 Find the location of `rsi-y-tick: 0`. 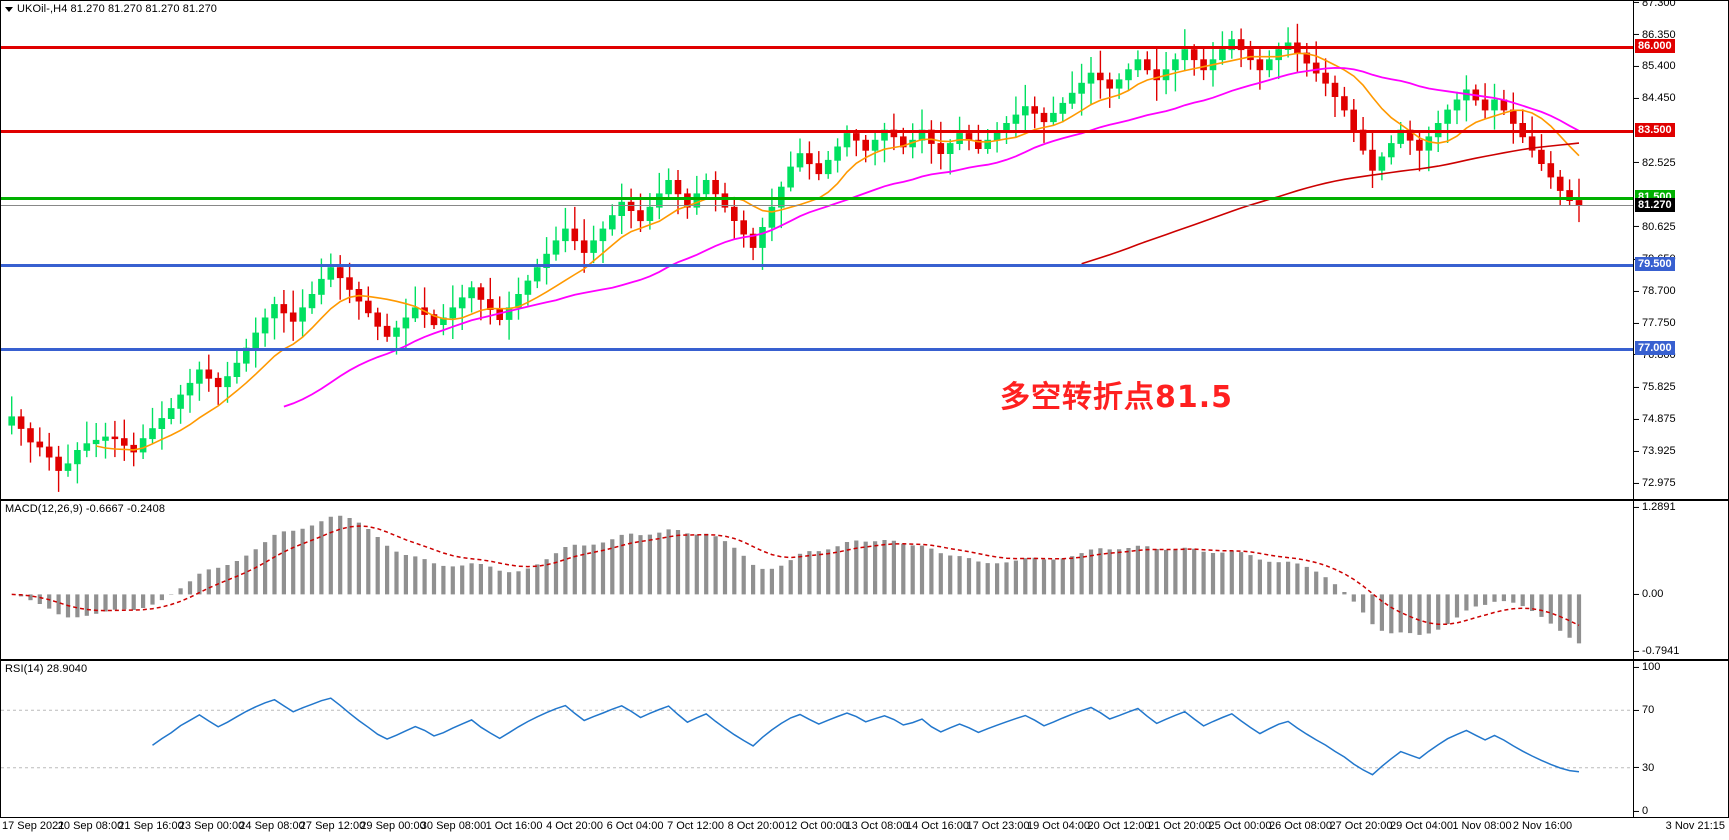

rsi-y-tick: 0 is located at coordinates (1641, 811).